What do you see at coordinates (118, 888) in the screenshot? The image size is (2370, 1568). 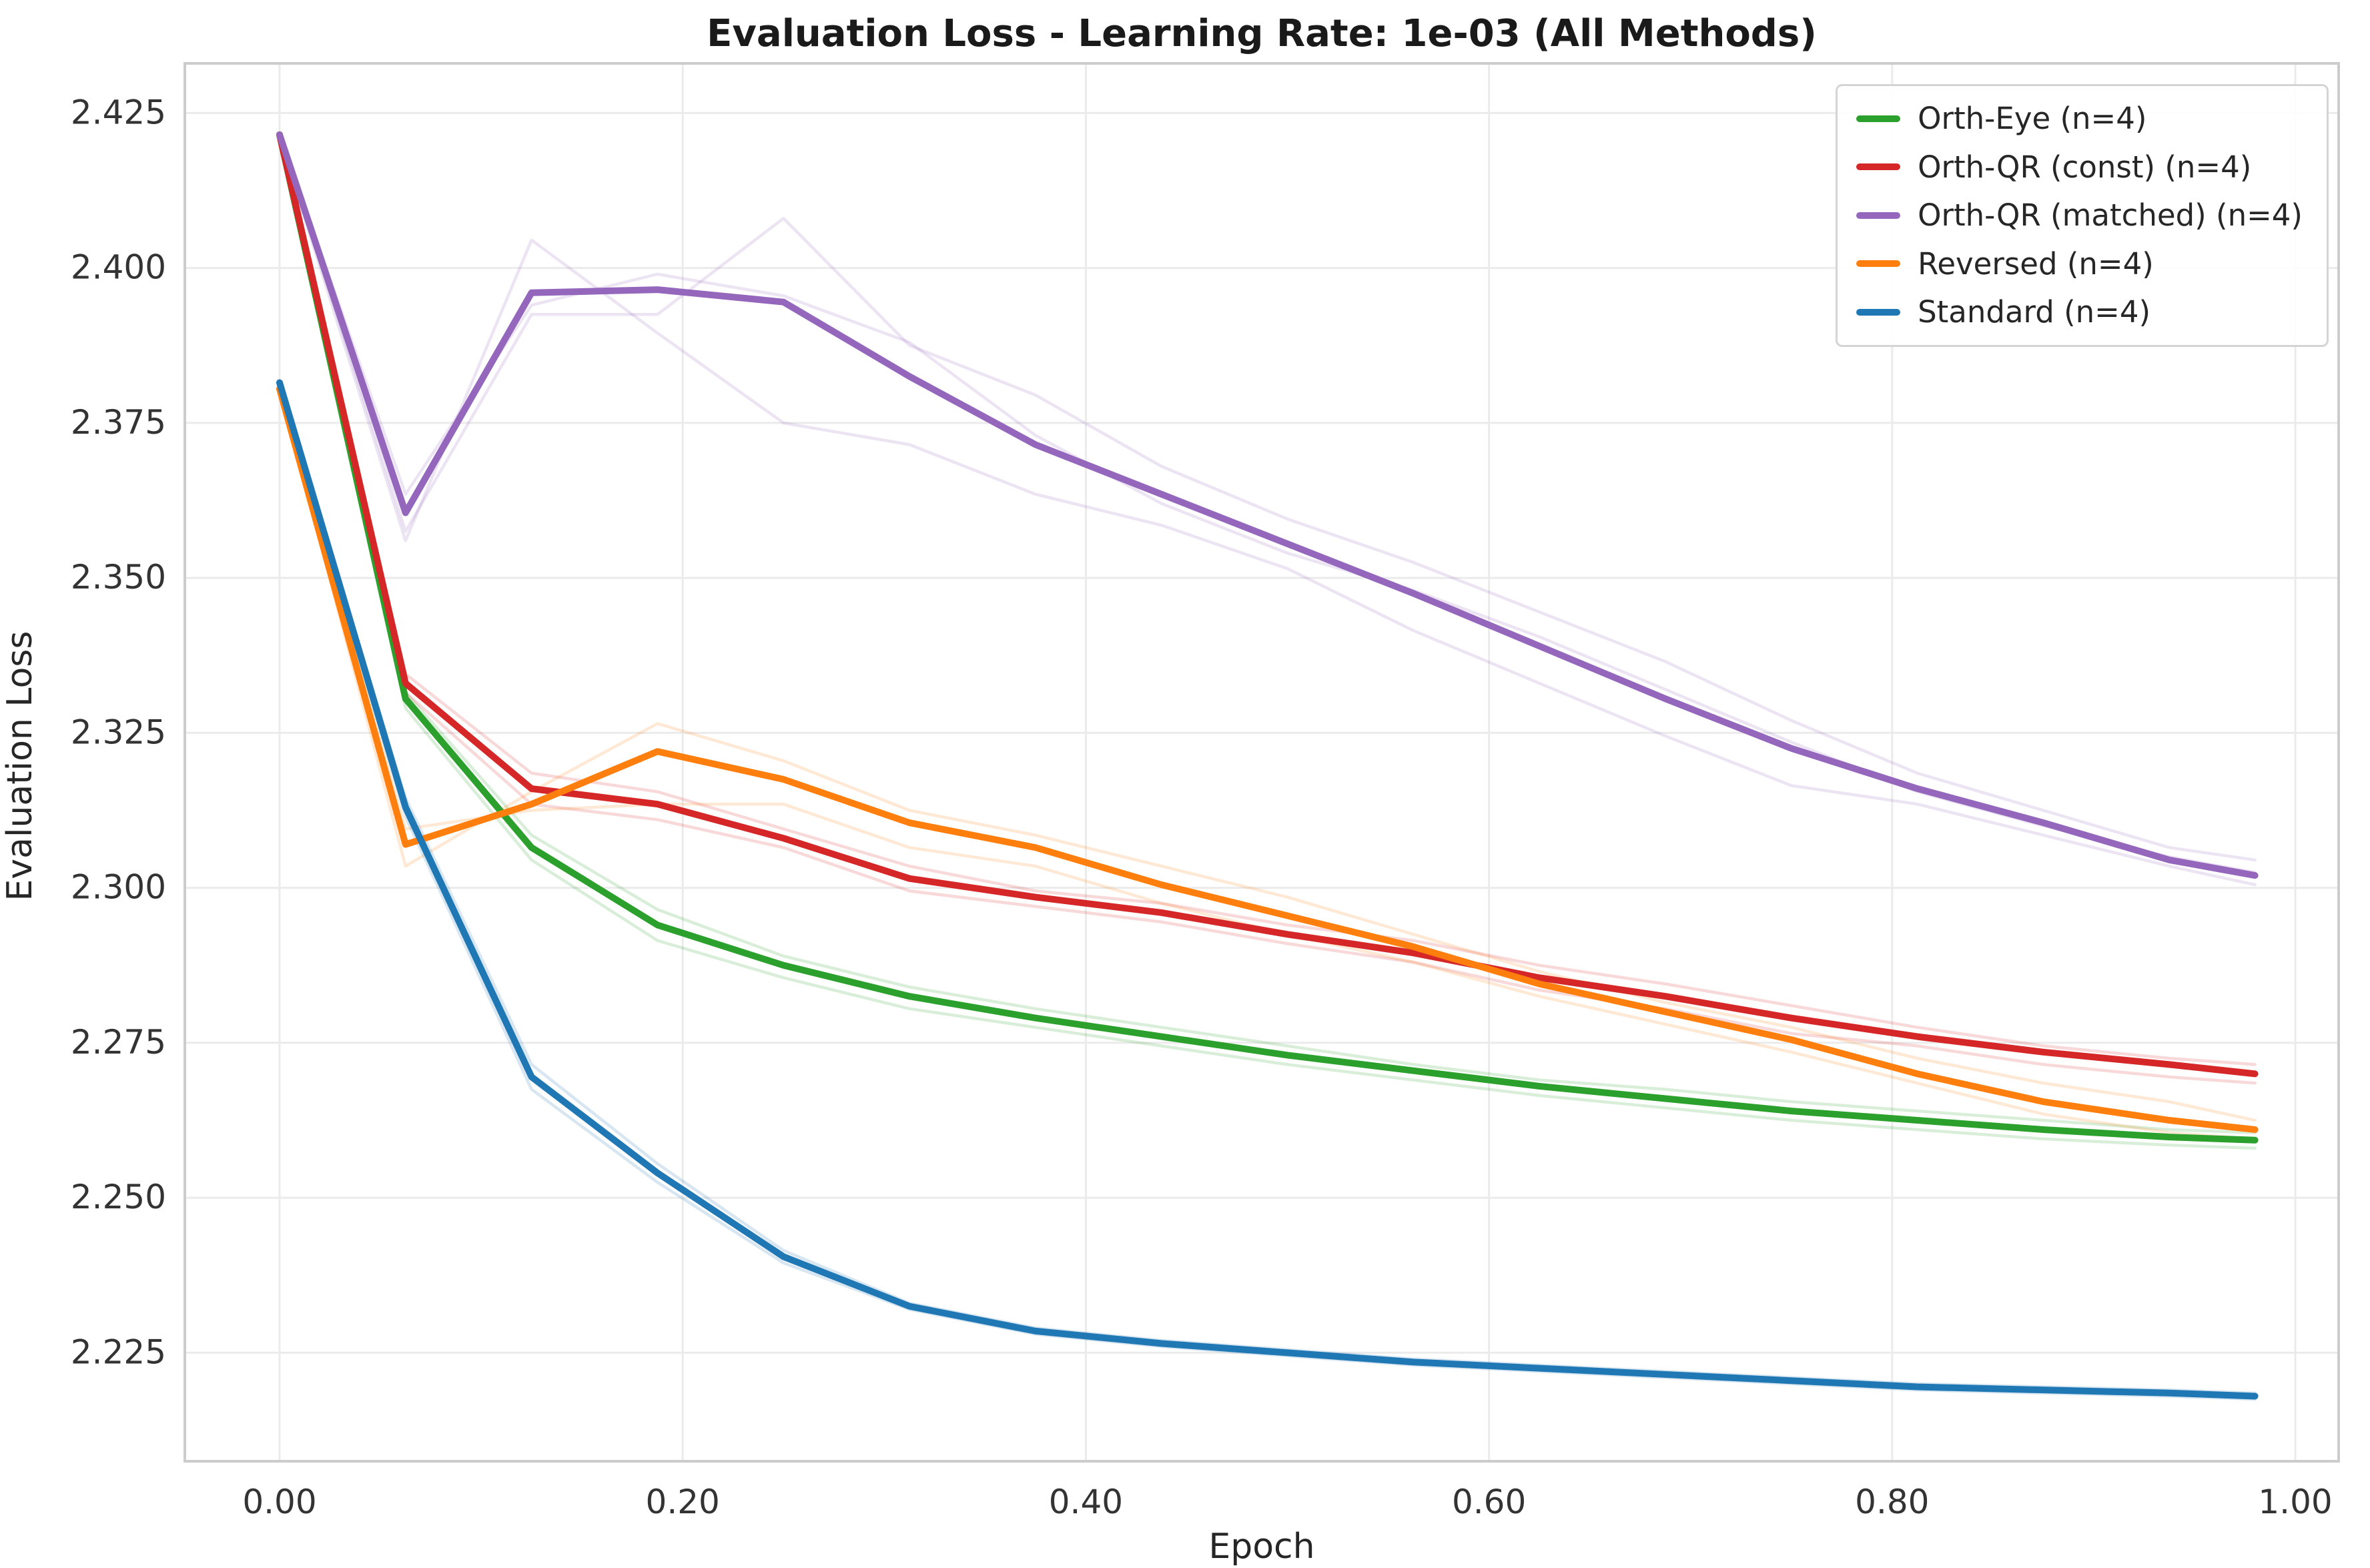 I see `y-tick-label: 2.300` at bounding box center [118, 888].